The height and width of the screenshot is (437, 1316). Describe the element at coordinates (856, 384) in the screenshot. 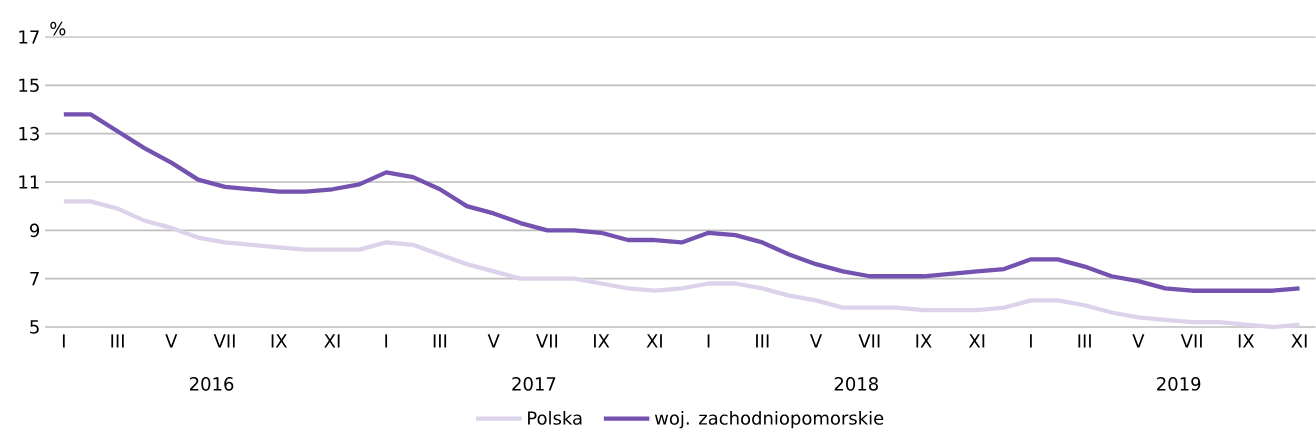

I see `text: 2018` at that location.